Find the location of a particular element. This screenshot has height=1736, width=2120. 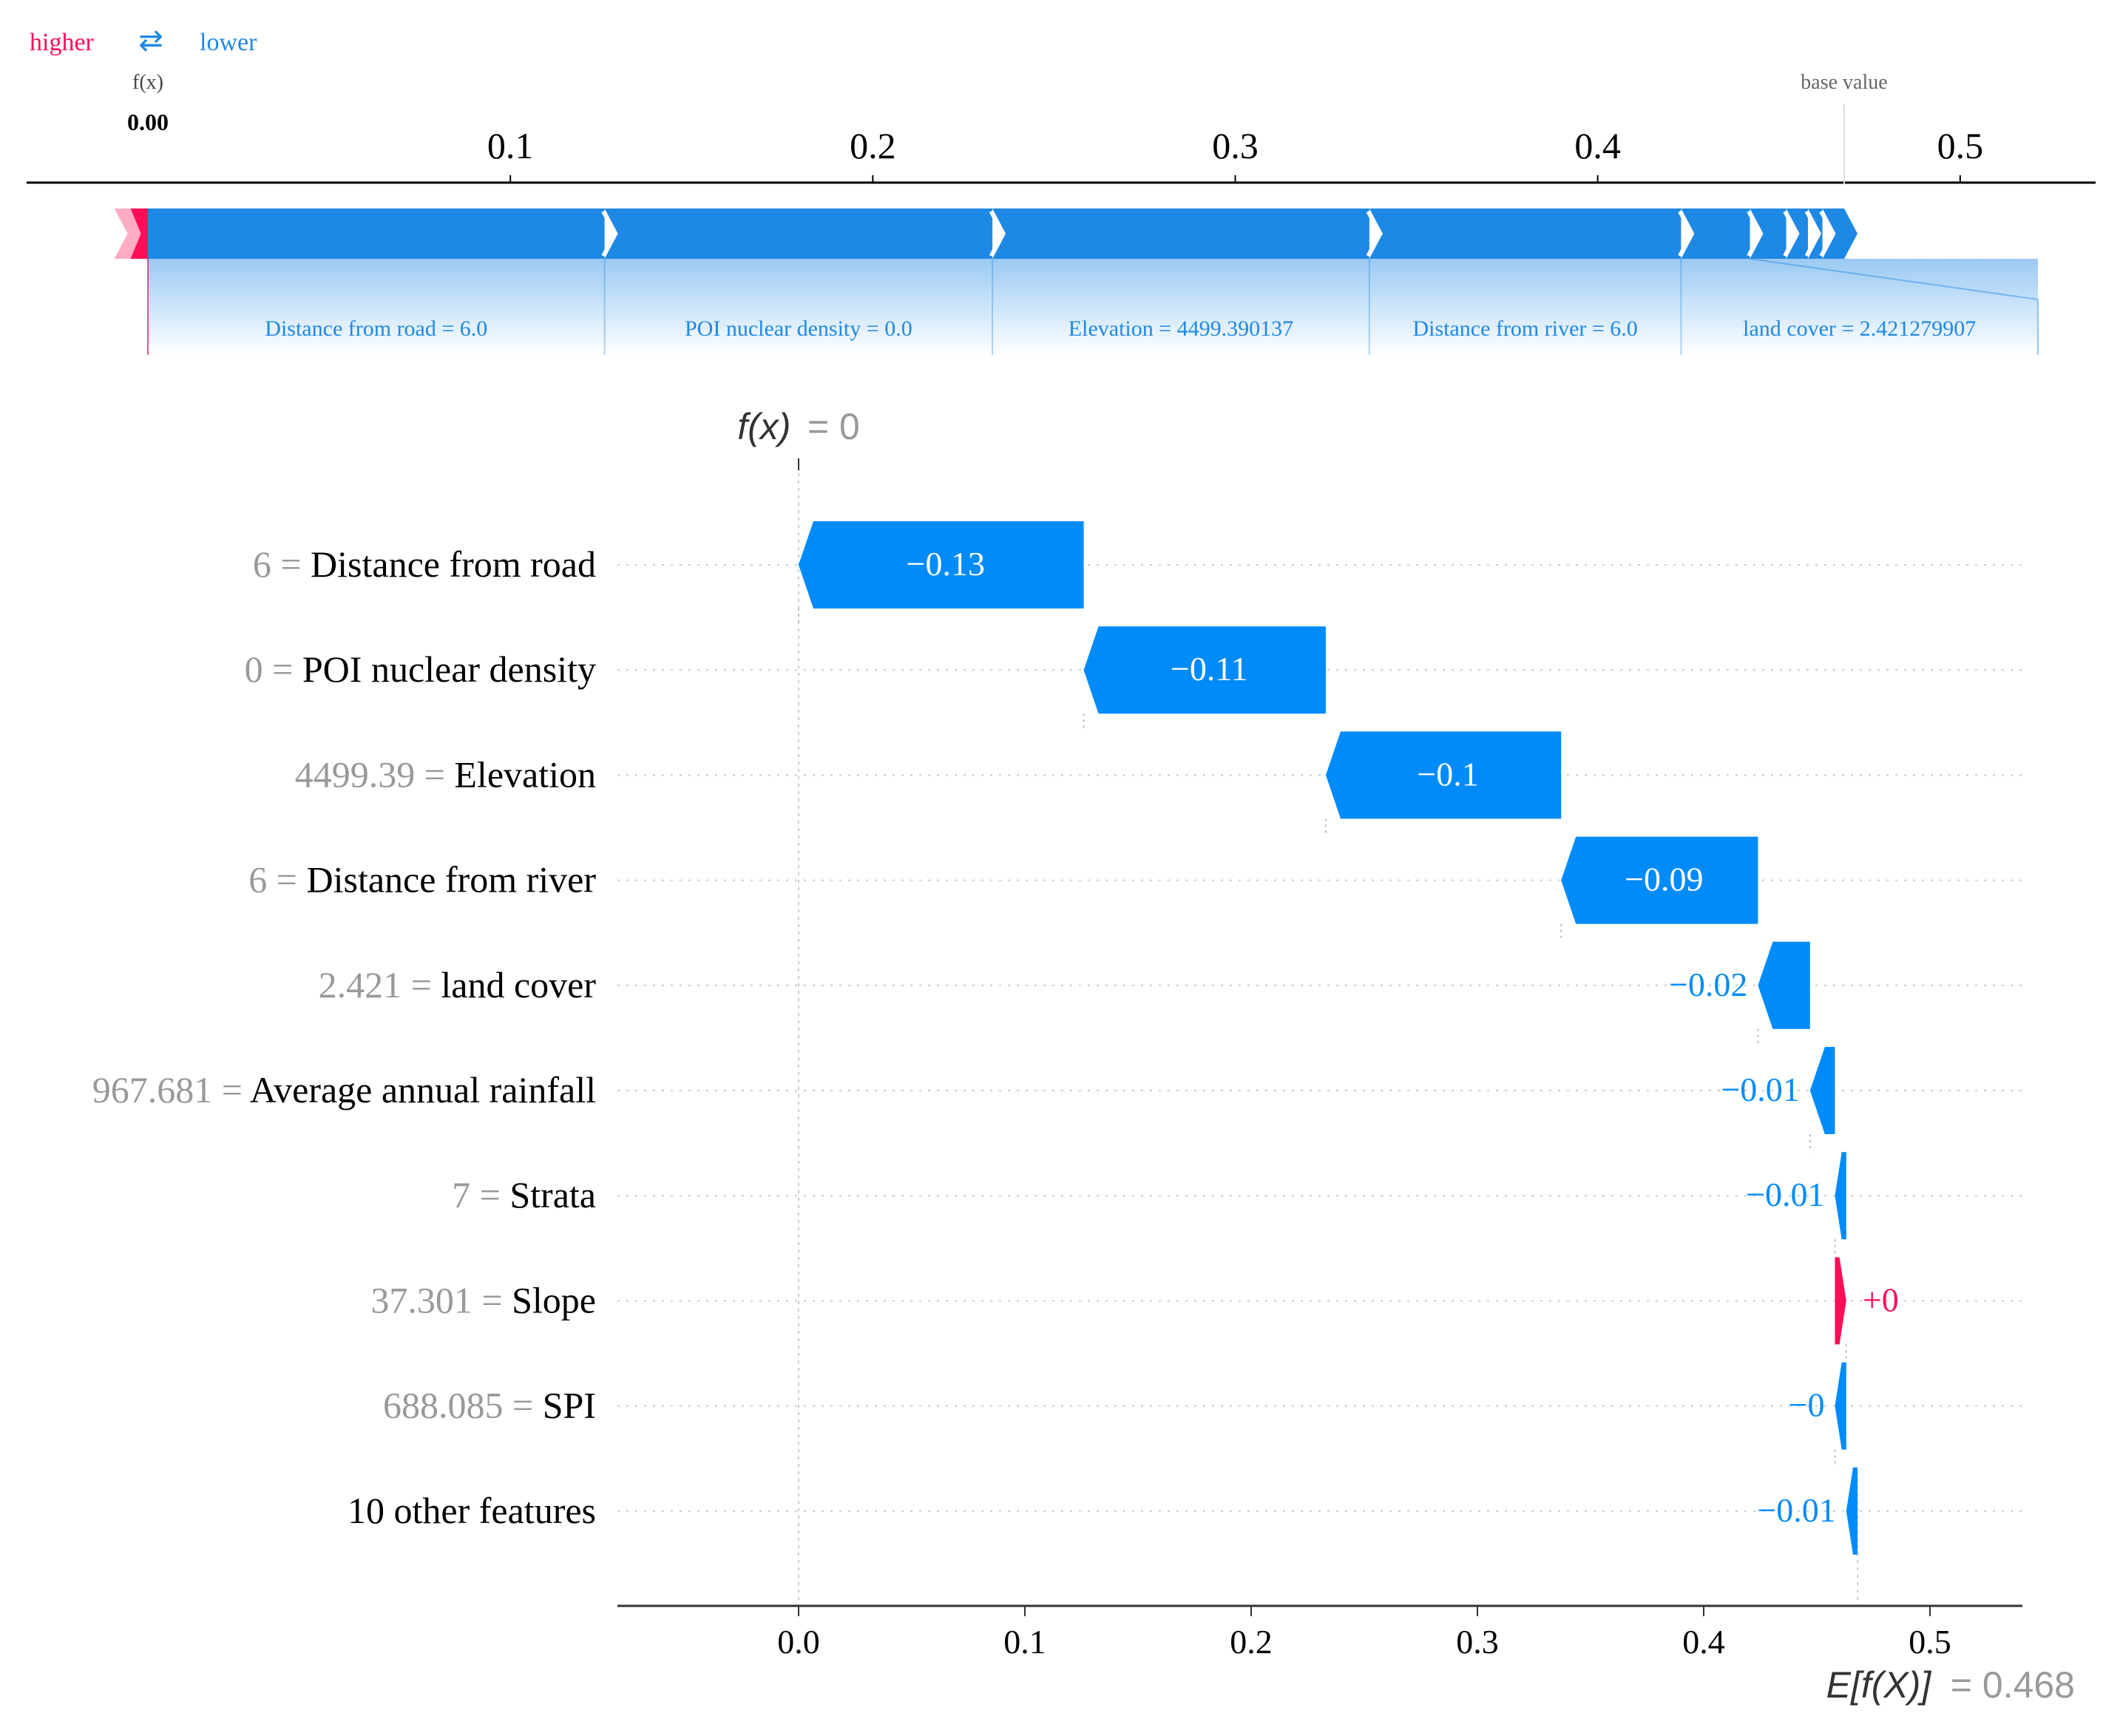

waterfall-title-value: = 0 is located at coordinates (834, 426).